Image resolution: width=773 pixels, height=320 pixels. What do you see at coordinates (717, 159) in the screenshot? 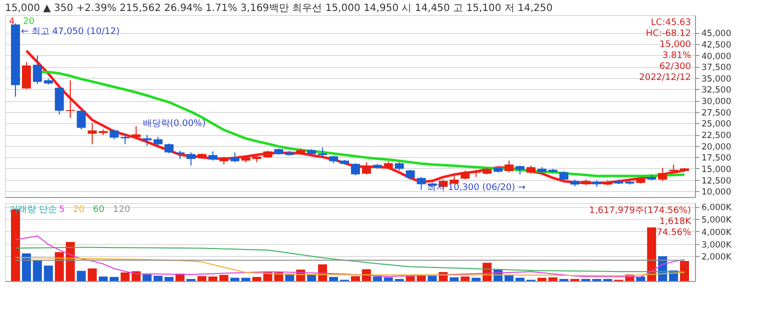
I see `y-tick-label: 17,500` at bounding box center [717, 159].